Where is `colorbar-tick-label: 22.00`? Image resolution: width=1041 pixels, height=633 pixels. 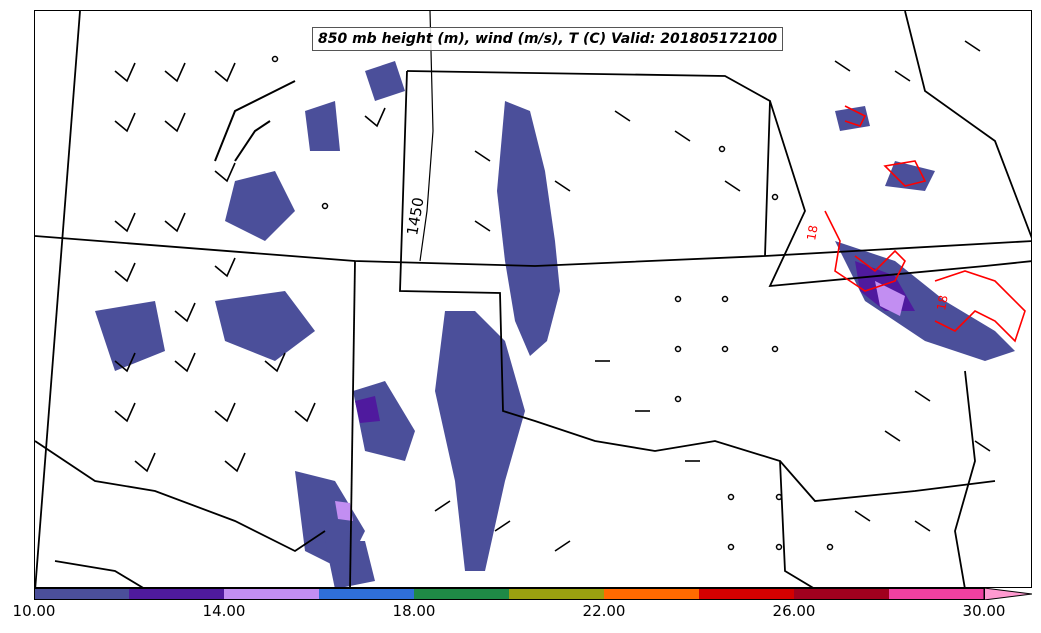 colorbar-tick-label: 22.00 is located at coordinates (604, 611).